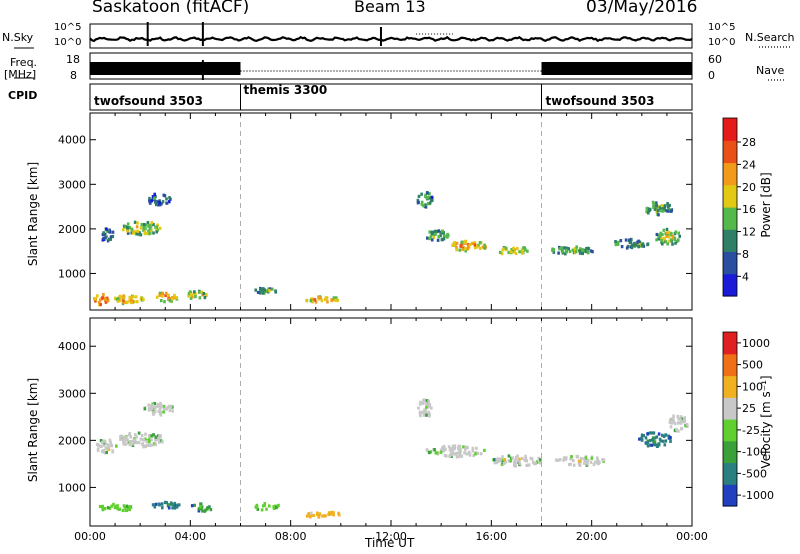 This screenshot has width=800, height=554. I want to click on nsearch-label: N.Search, so click(770, 37).